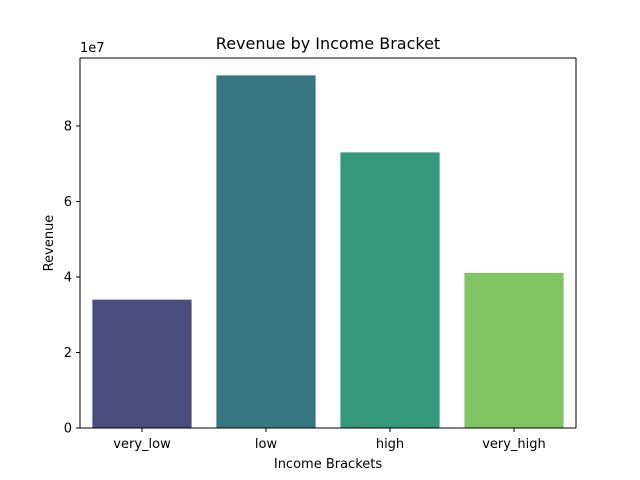 The width and height of the screenshot is (640, 480). I want to click on y-tick-label: 4, so click(68, 277).